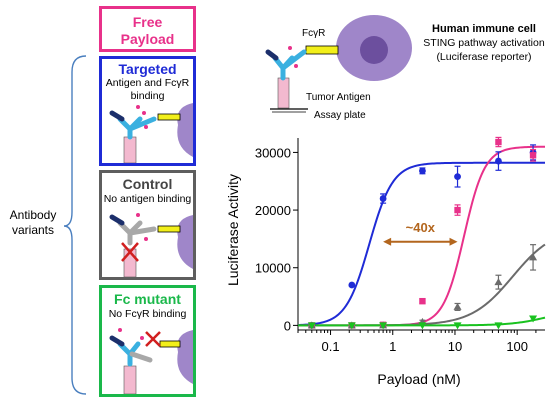  What do you see at coordinates (33, 222) in the screenshot?
I see `antibody-variants-label: Antibody variants` at bounding box center [33, 222].